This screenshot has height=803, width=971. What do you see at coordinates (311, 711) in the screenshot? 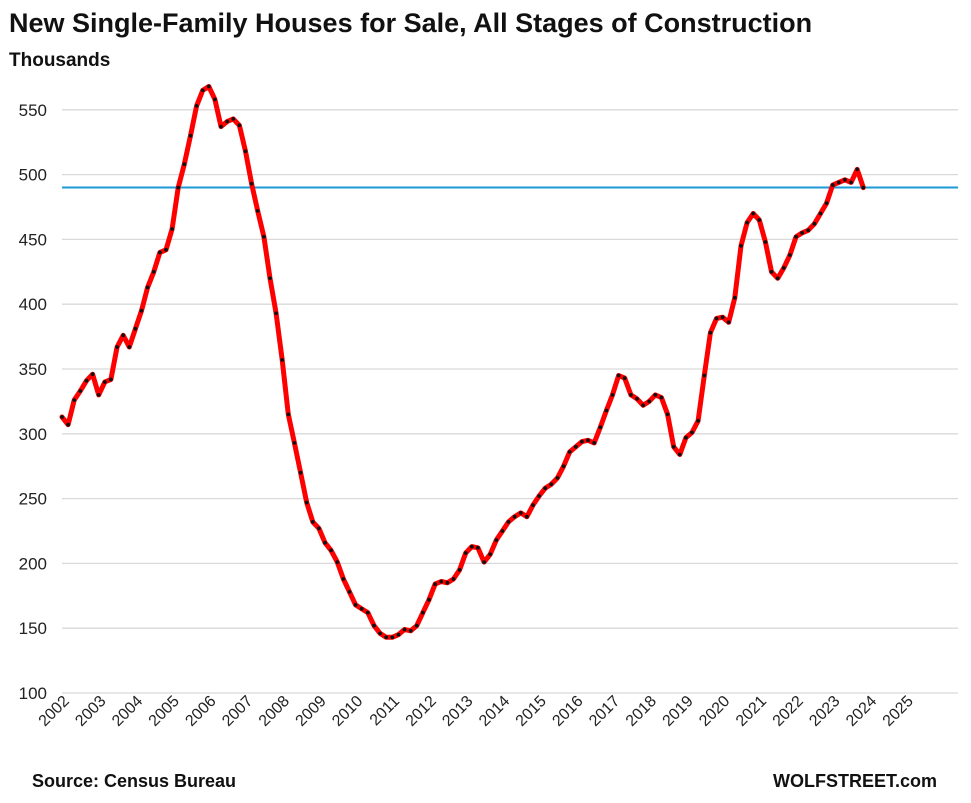
I see `x-tick-label: 2009` at bounding box center [311, 711].